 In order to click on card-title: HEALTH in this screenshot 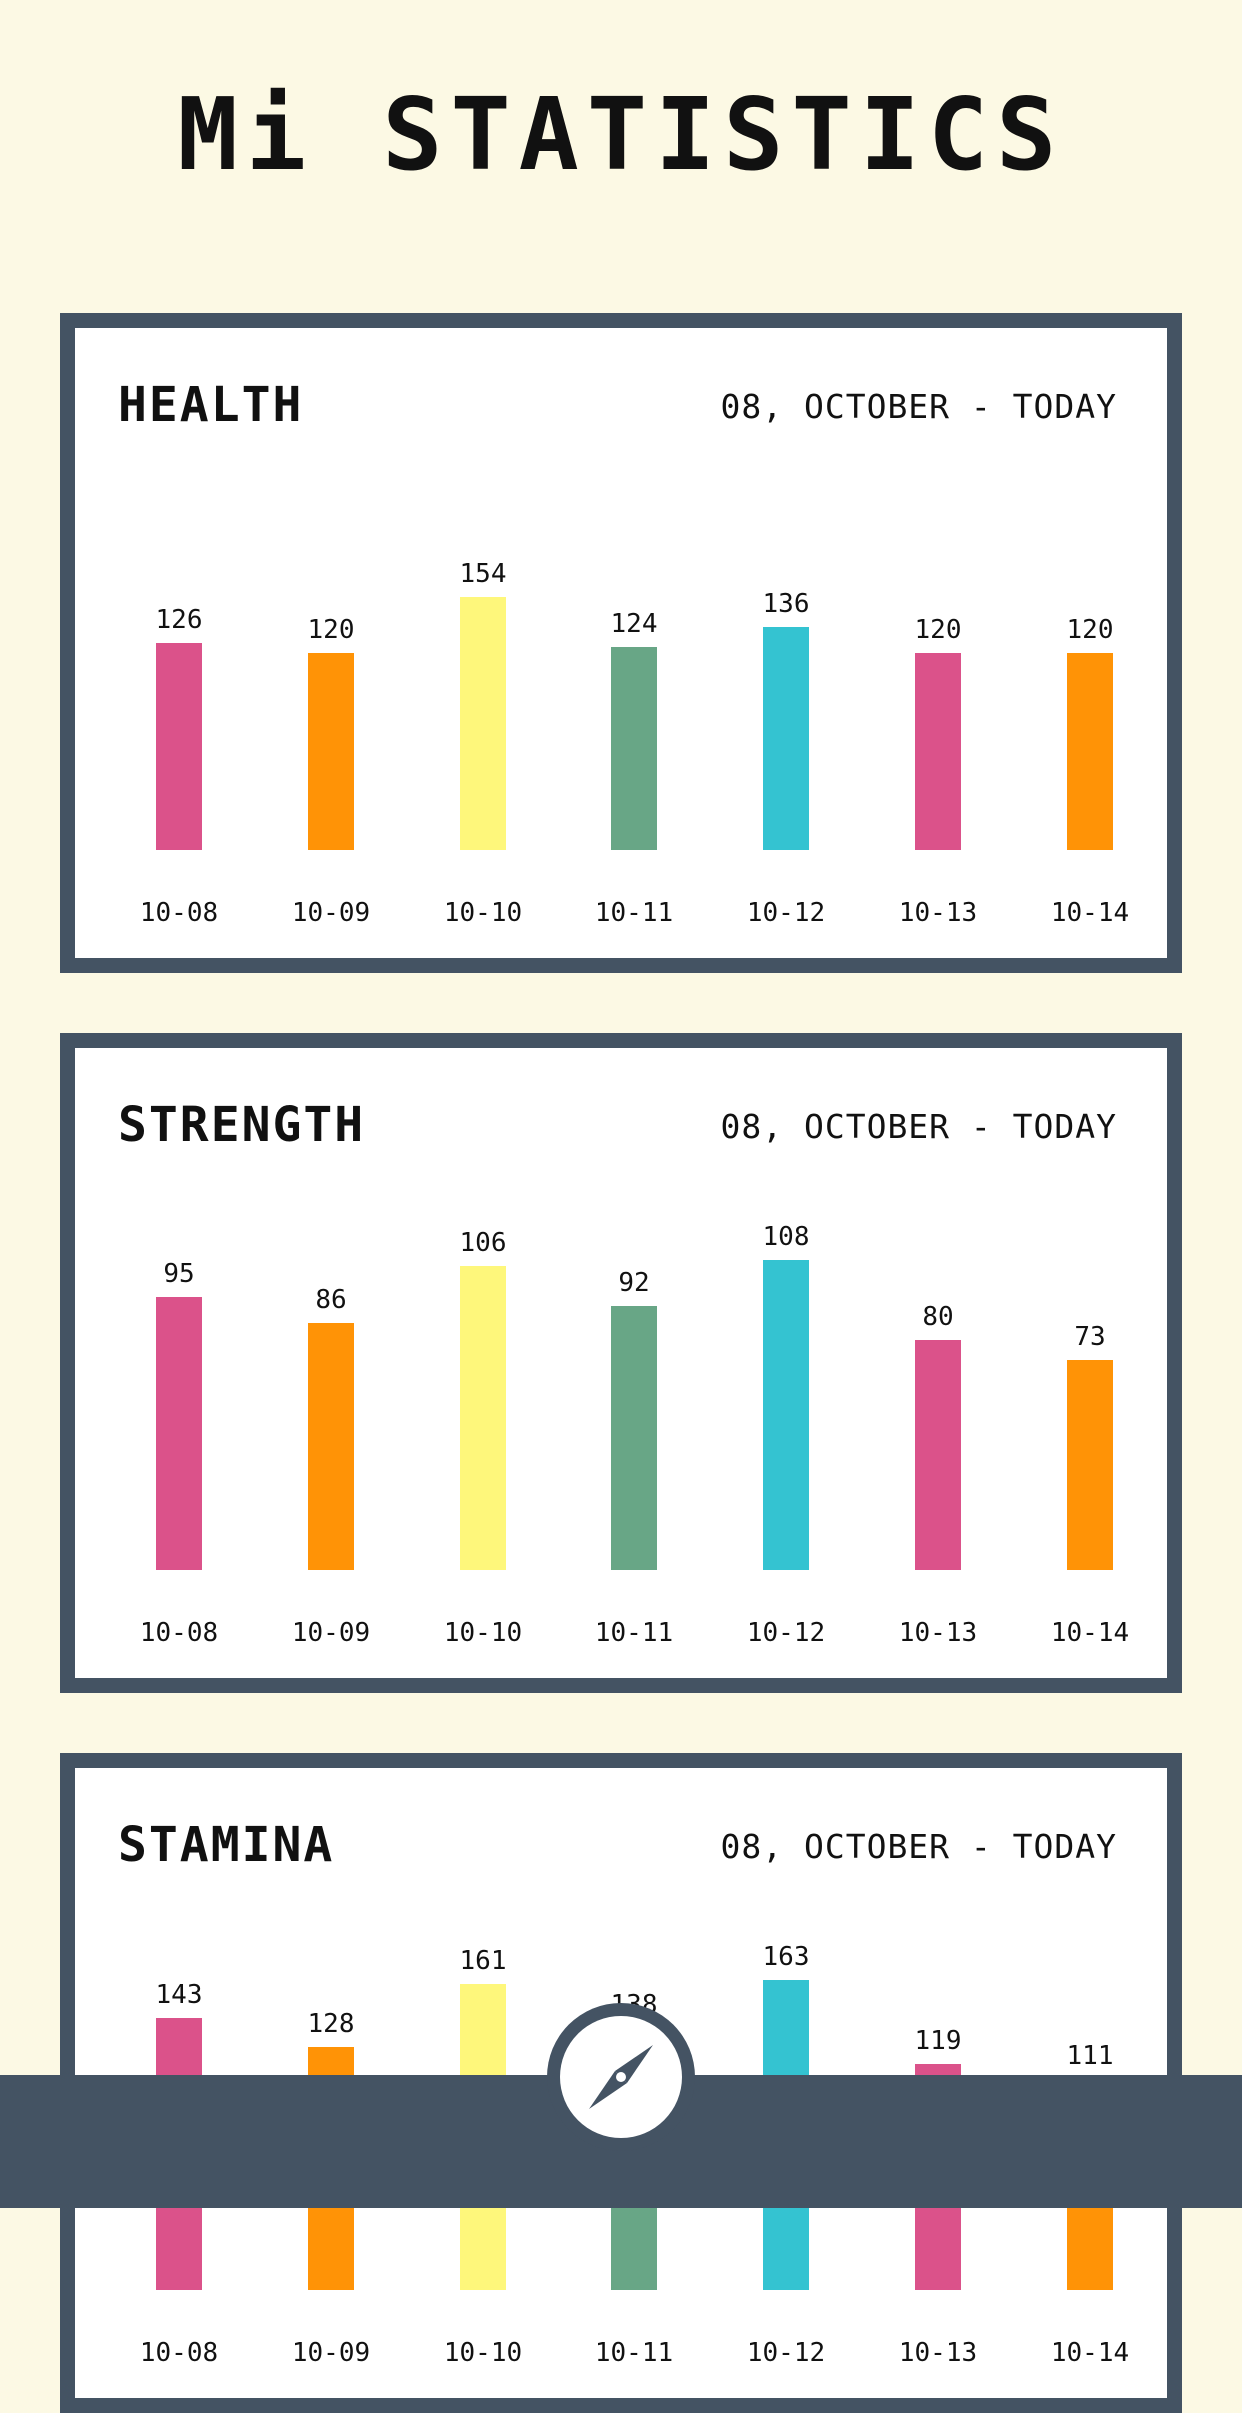, I will do `click(211, 405)`.